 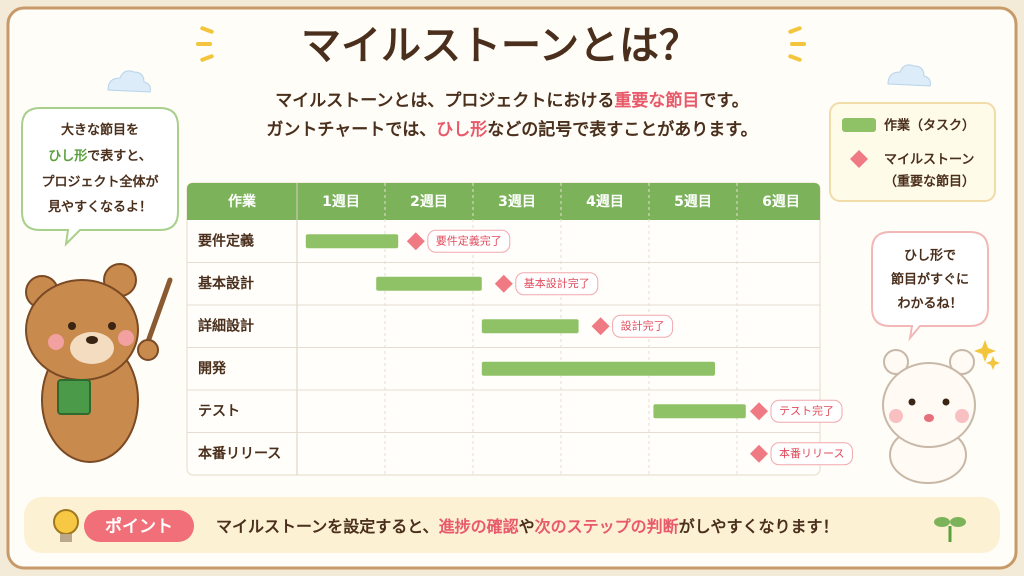 I want to click on point-bar, so click(x=512, y=525).